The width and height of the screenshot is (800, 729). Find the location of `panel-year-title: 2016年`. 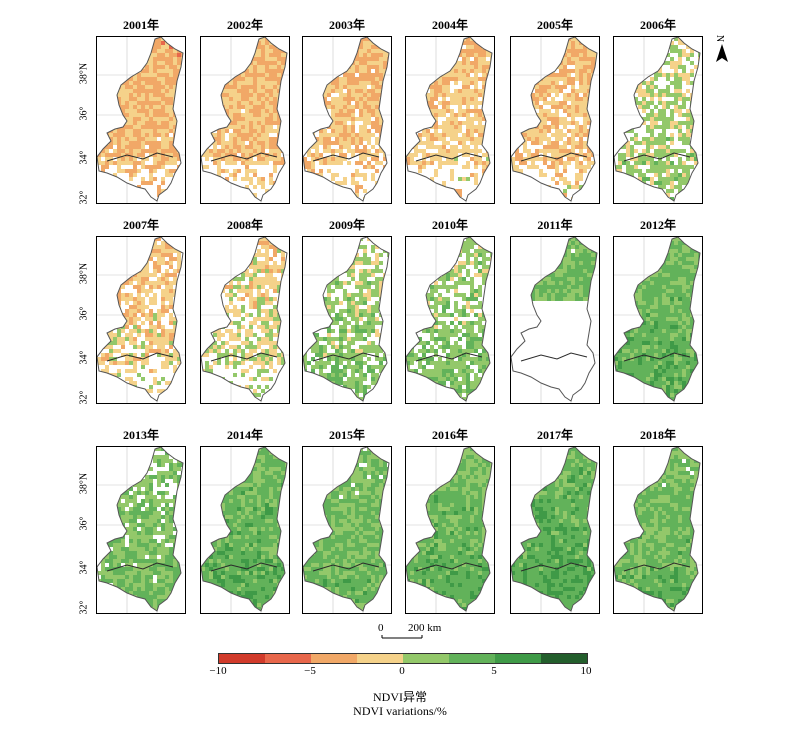

panel-year-title: 2016年 is located at coordinates (449, 435).